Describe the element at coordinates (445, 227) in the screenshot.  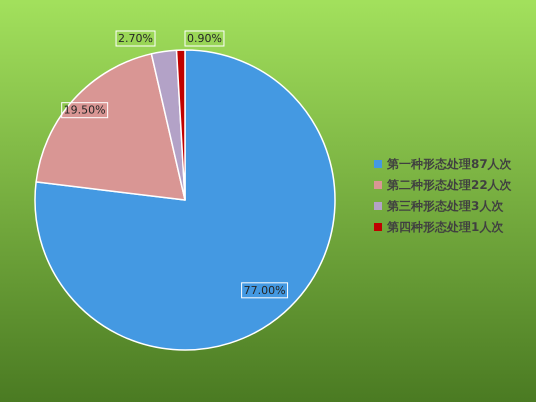
I see `legend-label: 第四种形态处理1人次` at that location.